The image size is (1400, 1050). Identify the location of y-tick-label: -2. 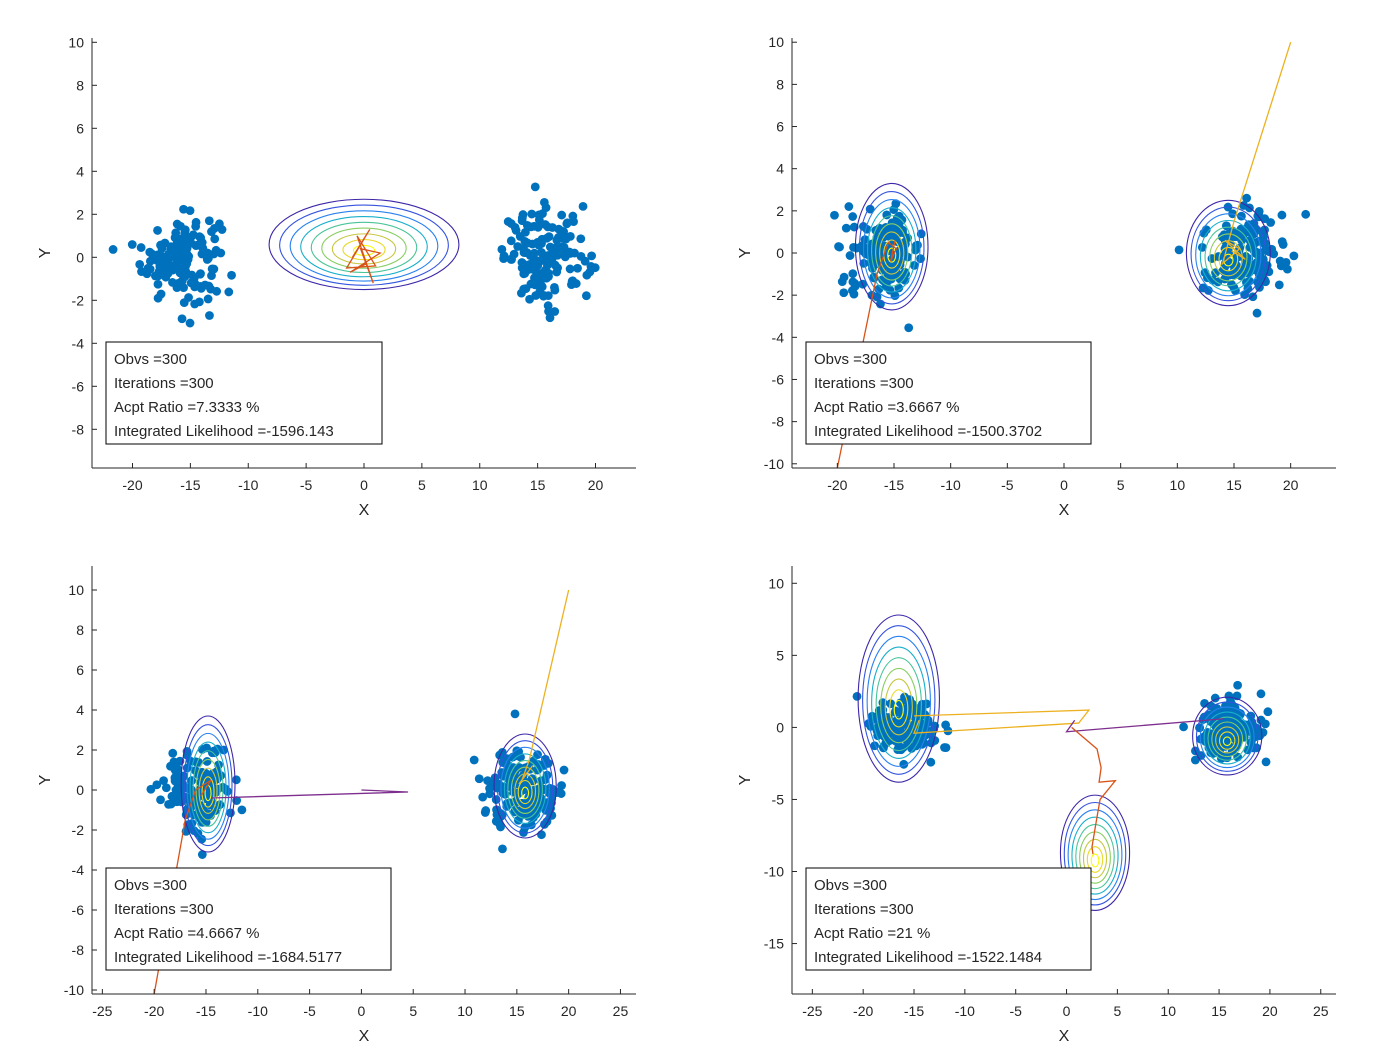
(778, 295).